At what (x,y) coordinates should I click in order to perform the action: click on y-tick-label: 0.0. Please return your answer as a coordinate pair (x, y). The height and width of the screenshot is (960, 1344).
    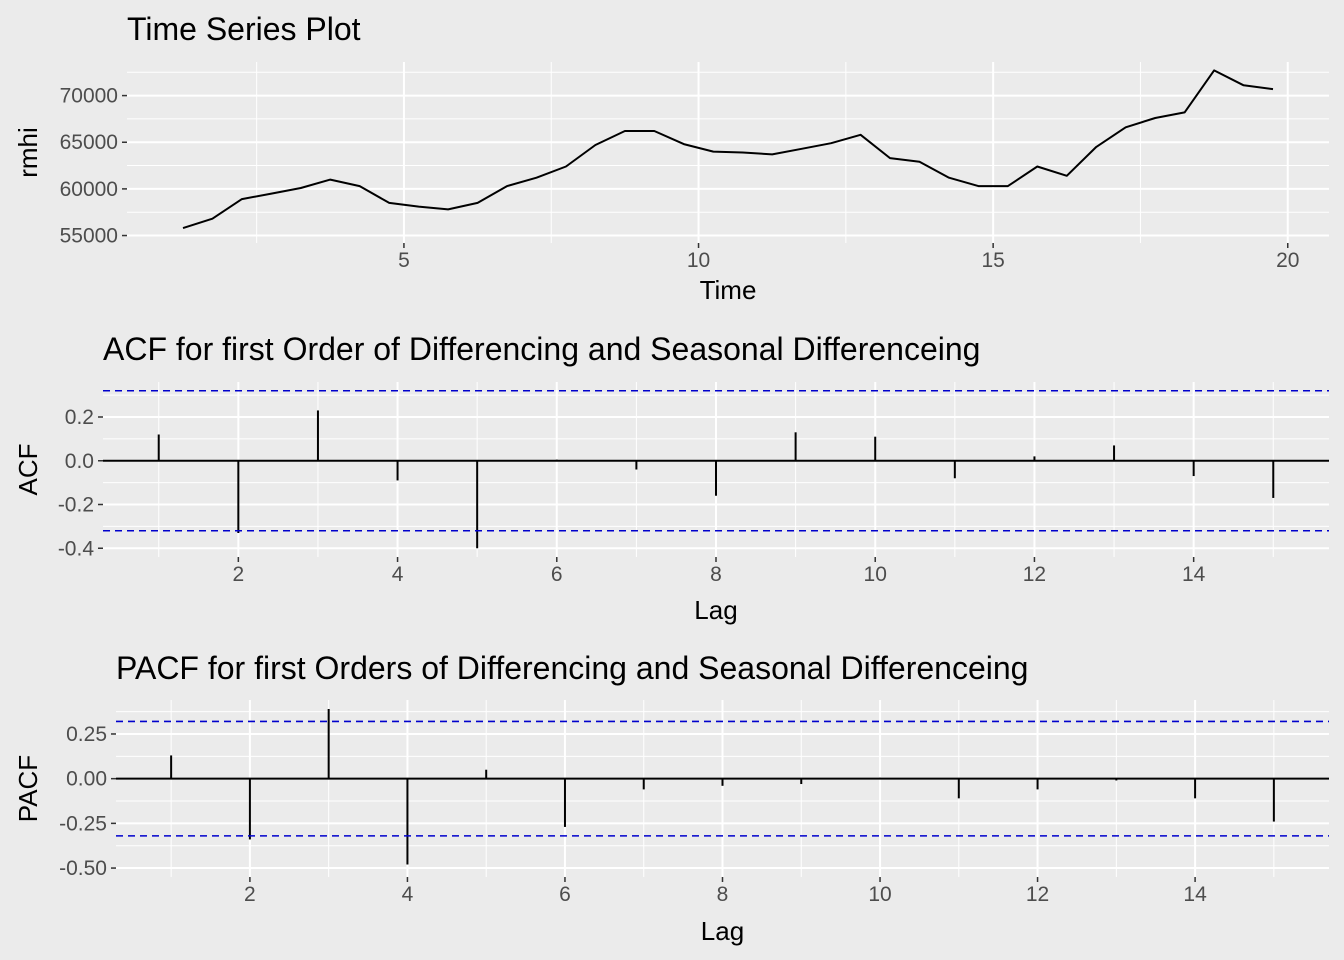
    Looking at the image, I should click on (79, 461).